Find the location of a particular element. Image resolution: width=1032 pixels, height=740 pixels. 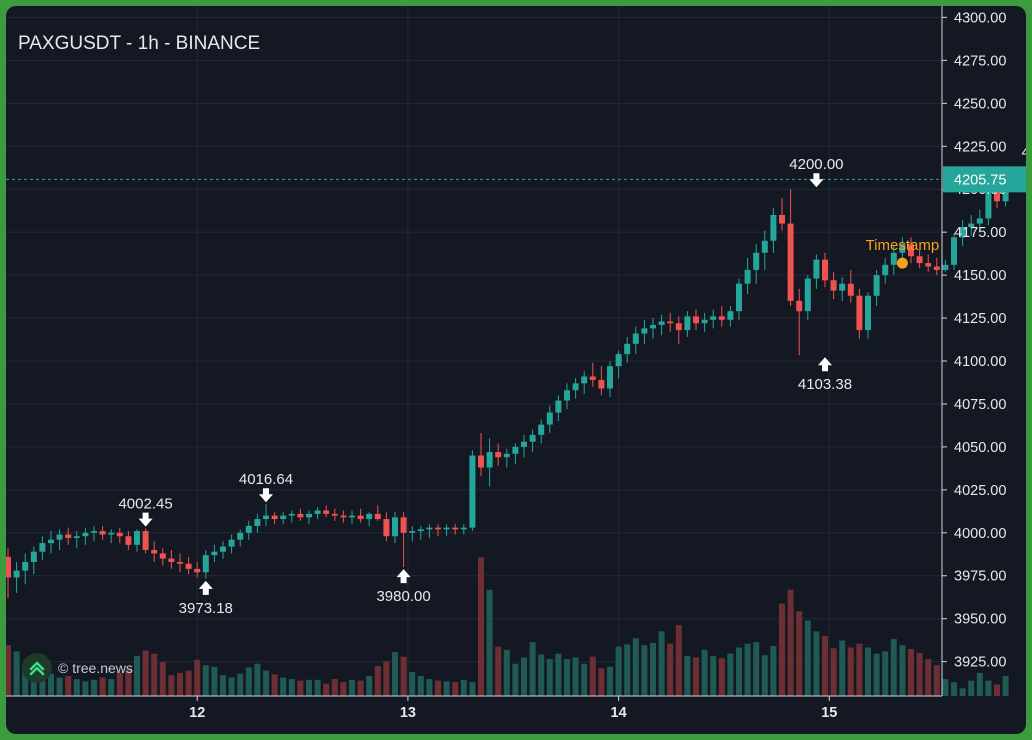

y-tick-label: 4150.00 is located at coordinates (980, 276).